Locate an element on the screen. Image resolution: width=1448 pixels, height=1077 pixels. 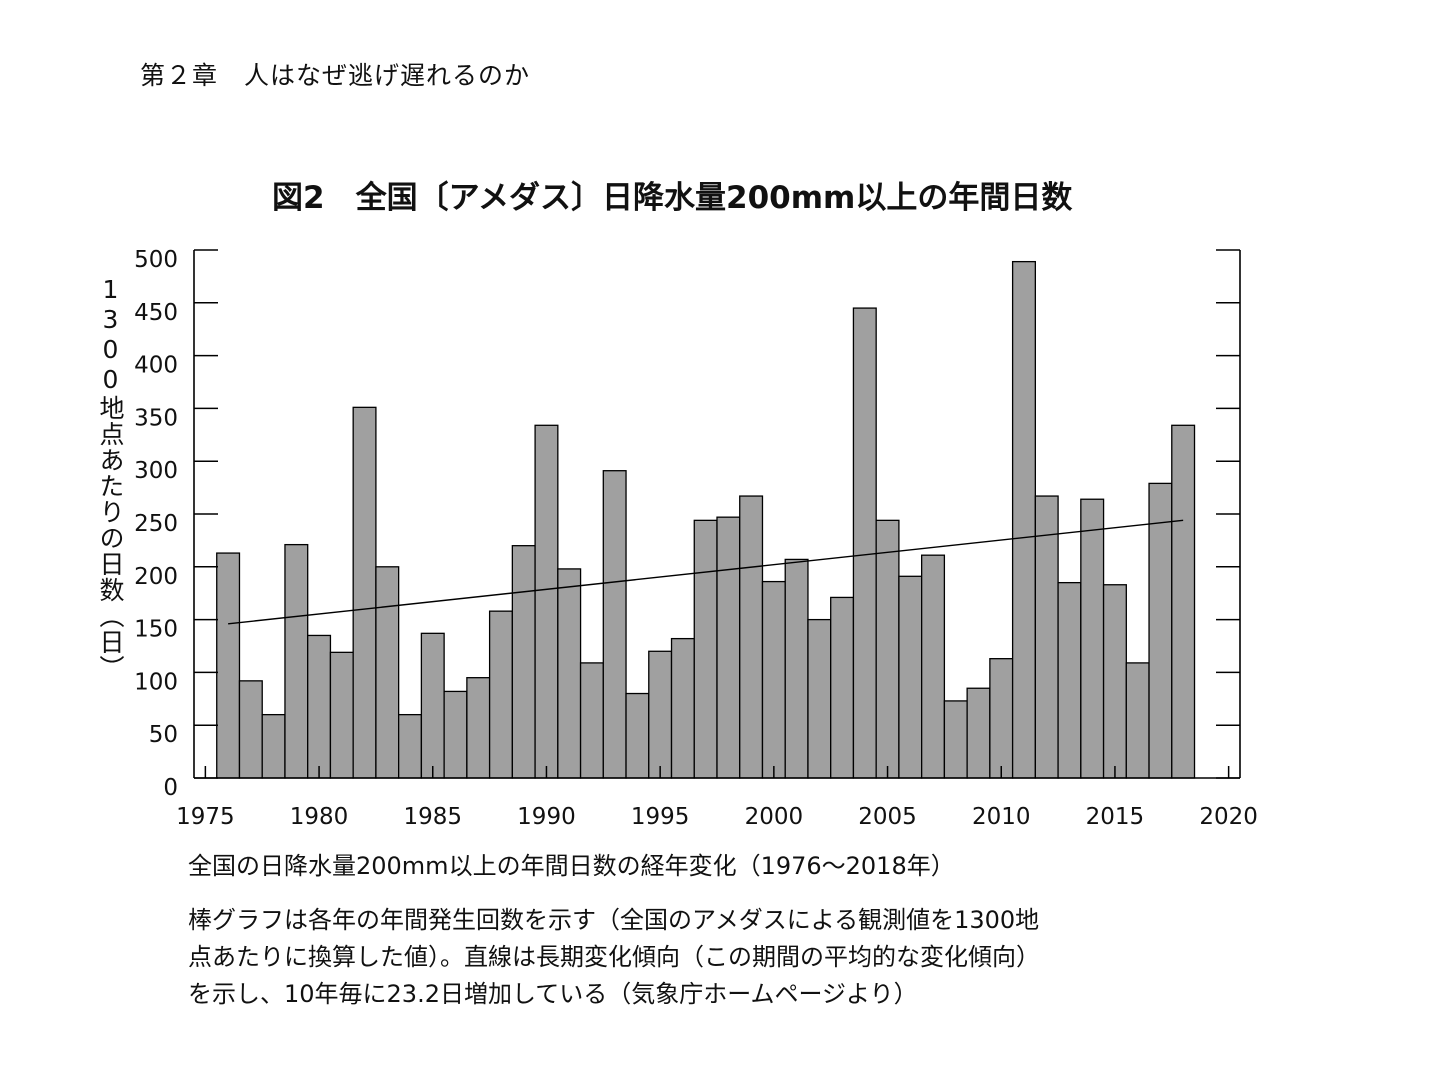
y-tick-label: 500 is located at coordinates (156, 260).